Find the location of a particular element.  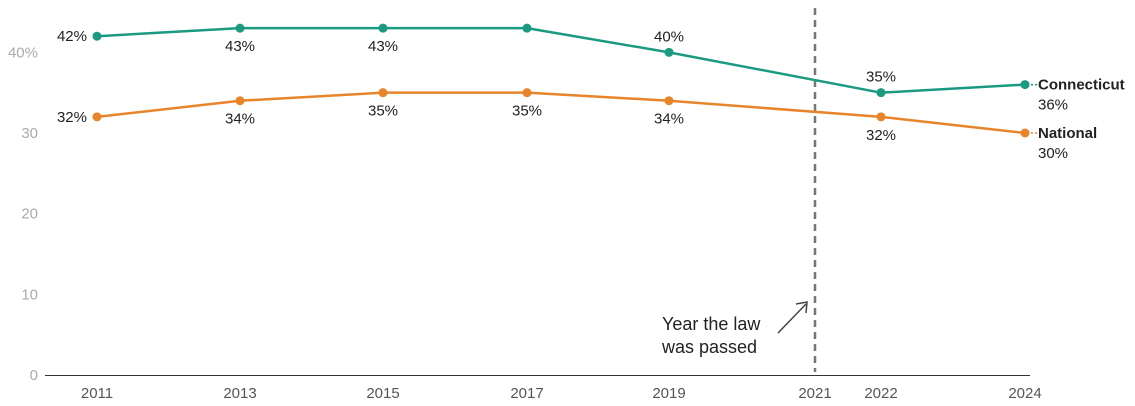

y-tick-label: 20 is located at coordinates (29, 214).